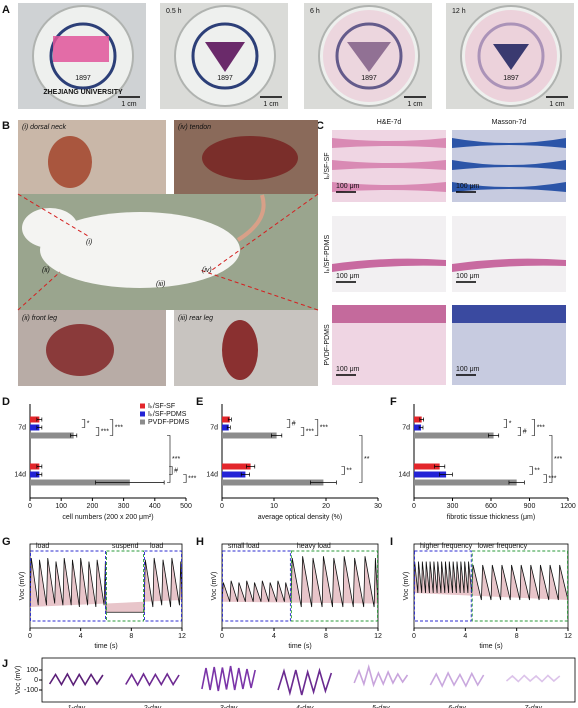  I want to click on x-tick-label: 500, so click(186, 506).